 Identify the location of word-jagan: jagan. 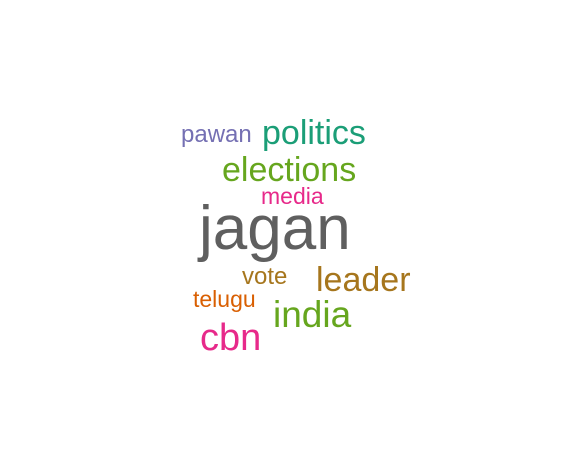
(275, 228).